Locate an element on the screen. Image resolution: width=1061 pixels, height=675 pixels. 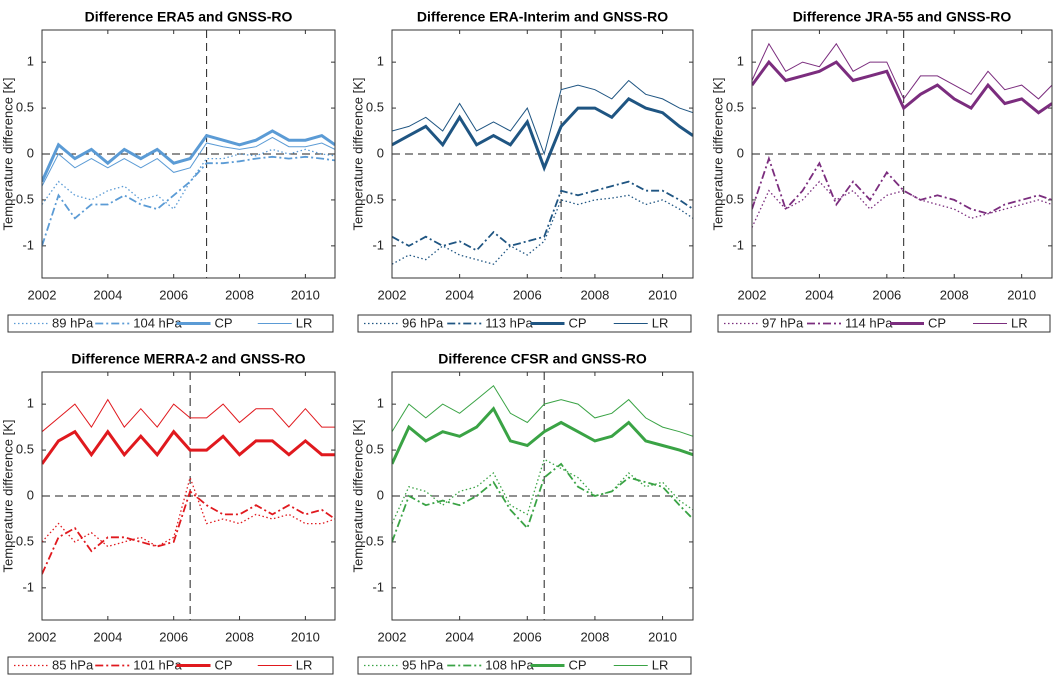
legend-label: 89 hPa is located at coordinates (73, 322).